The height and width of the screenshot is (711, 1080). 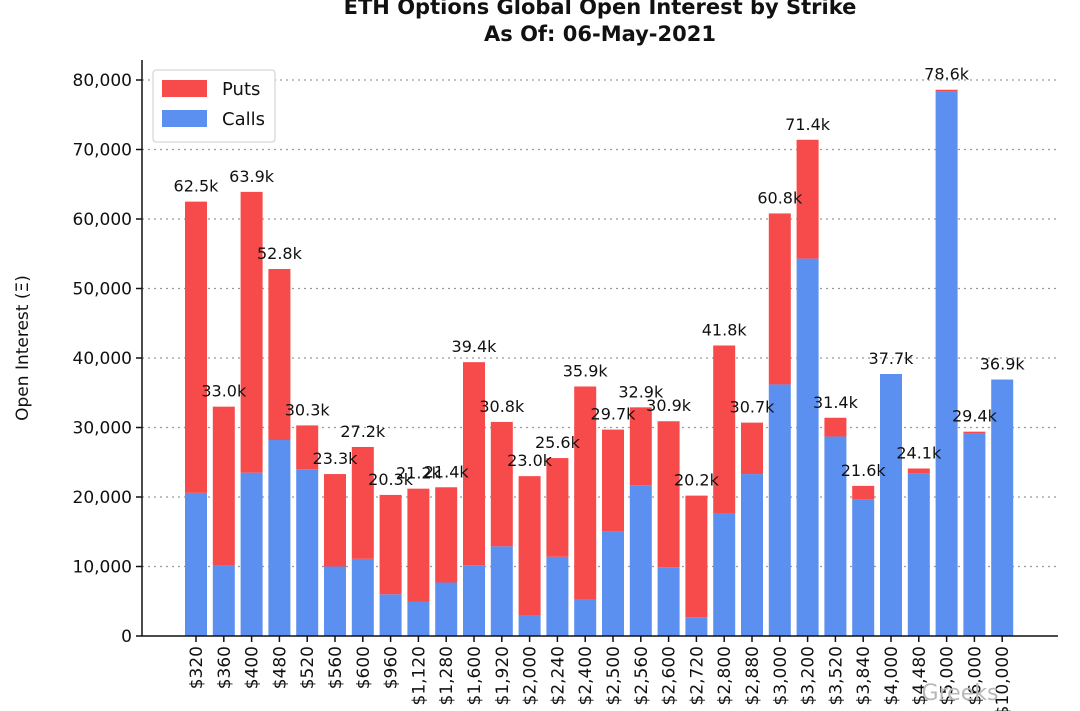 What do you see at coordinates (224, 391) in the screenshot?
I see `data-label: 33.0k` at bounding box center [224, 391].